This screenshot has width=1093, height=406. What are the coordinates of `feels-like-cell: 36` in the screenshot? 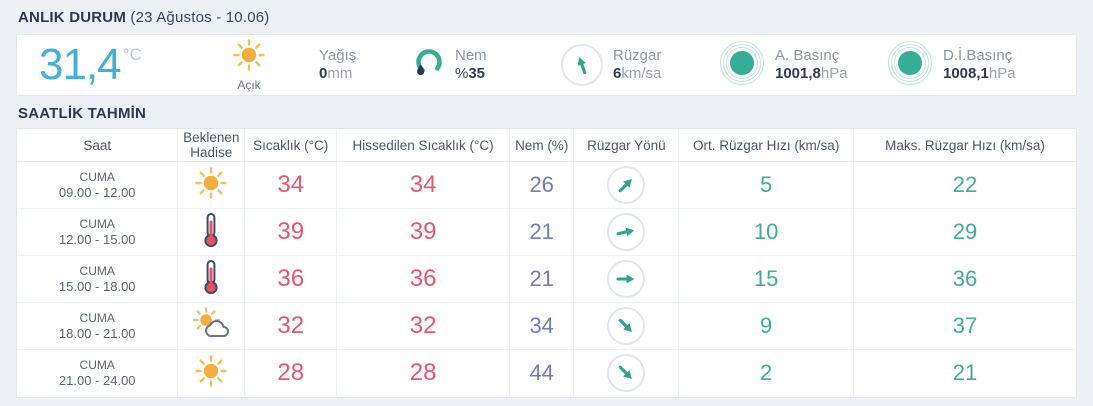 It's located at (423, 279).